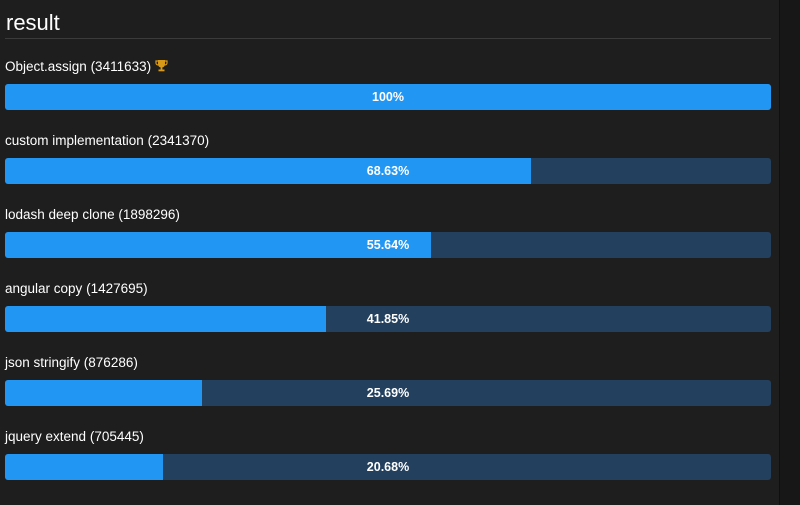 This screenshot has height=505, width=800. Describe the element at coordinates (116, 436) in the screenshot. I see `result-ops: (705445)` at that location.